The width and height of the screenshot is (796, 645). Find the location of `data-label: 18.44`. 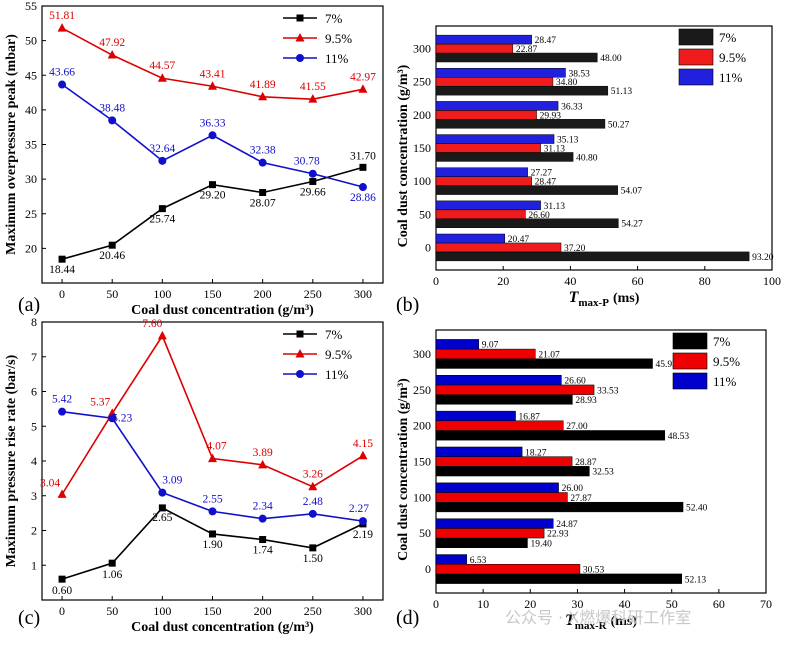

data-label: 18.44 is located at coordinates (62, 270).